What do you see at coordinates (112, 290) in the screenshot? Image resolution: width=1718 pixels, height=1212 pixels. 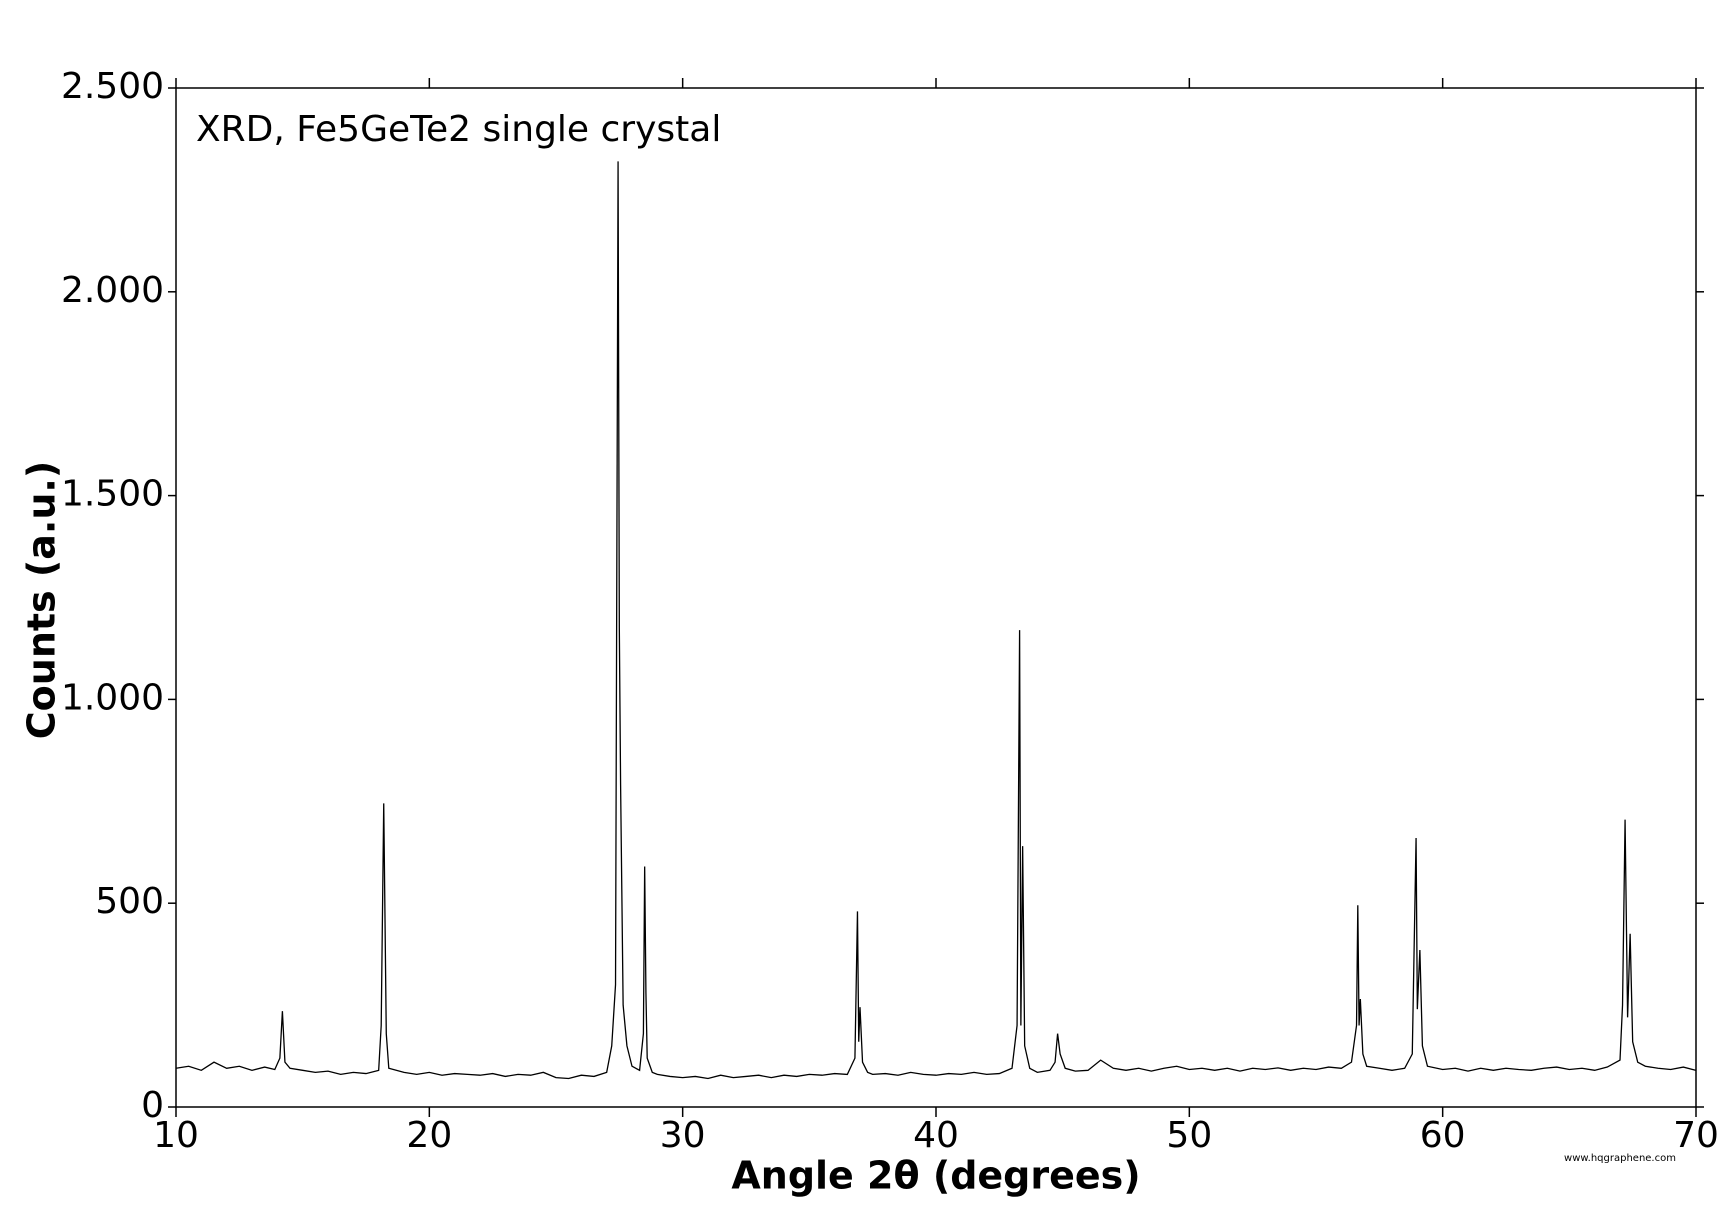 I see `y-tick-label: 2.000` at bounding box center [112, 290].